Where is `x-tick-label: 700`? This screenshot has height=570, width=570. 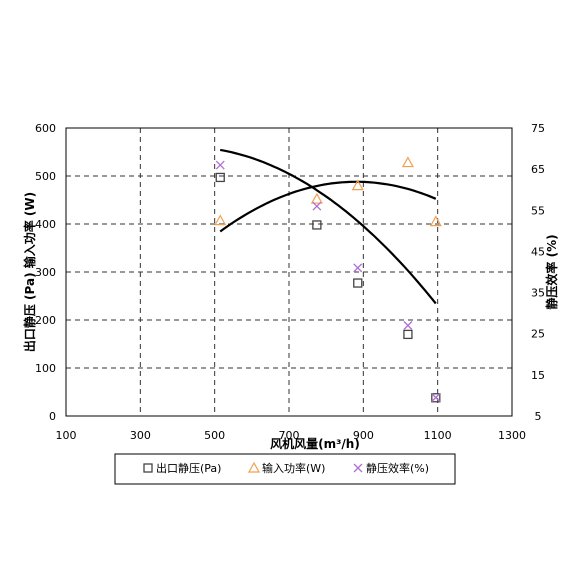
x-tick-label: 700 is located at coordinates (289, 435).